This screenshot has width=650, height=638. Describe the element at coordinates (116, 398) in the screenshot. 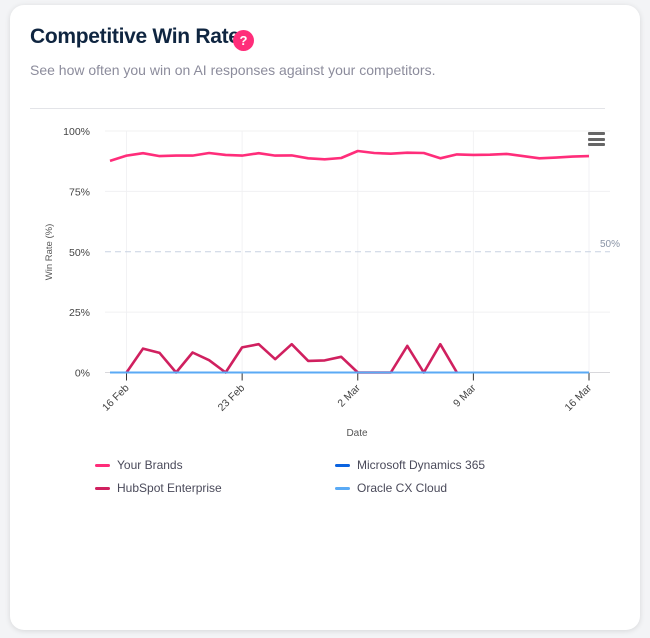

I see `x-tick-label: 16 Feb` at that location.